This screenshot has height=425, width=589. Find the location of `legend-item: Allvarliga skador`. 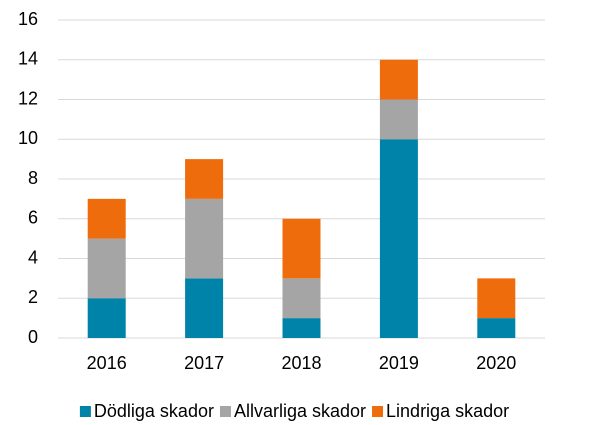

legend-item: Allvarliga skador is located at coordinates (292, 411).